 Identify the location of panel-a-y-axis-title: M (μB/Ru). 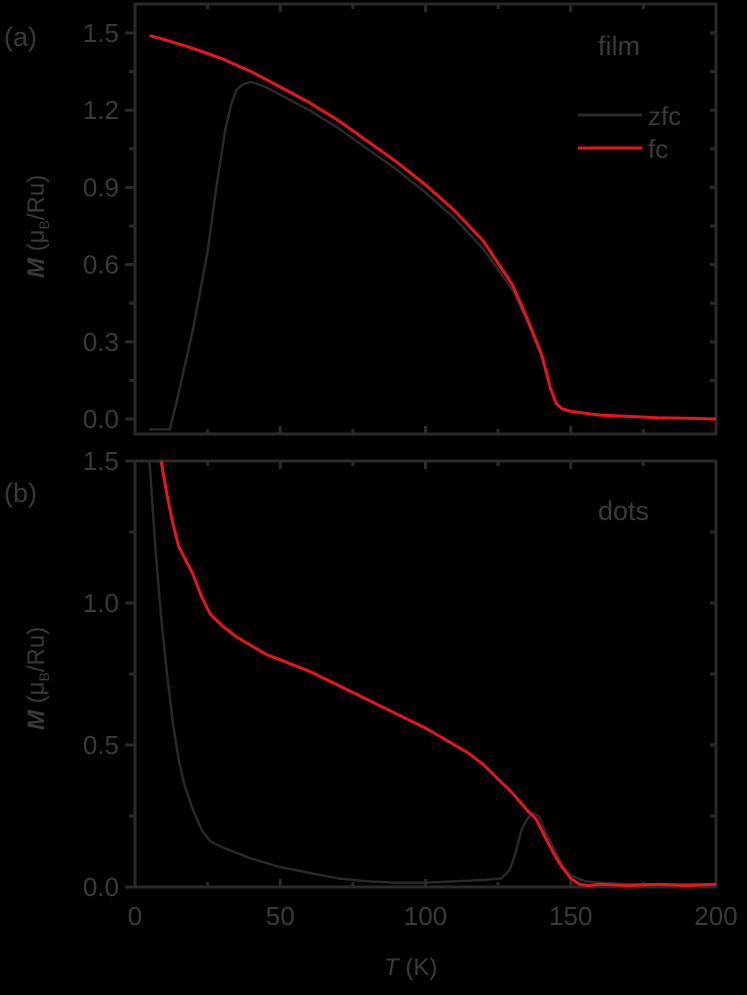
(37, 226).